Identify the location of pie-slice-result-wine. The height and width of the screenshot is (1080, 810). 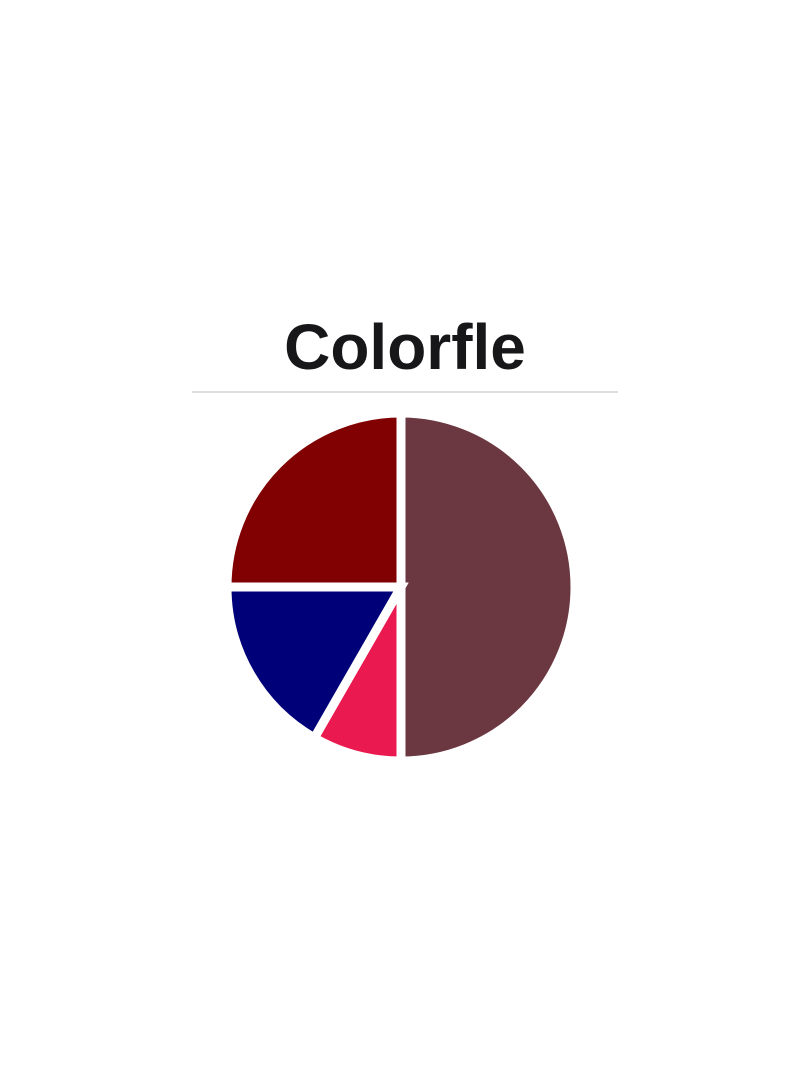
(488, 587).